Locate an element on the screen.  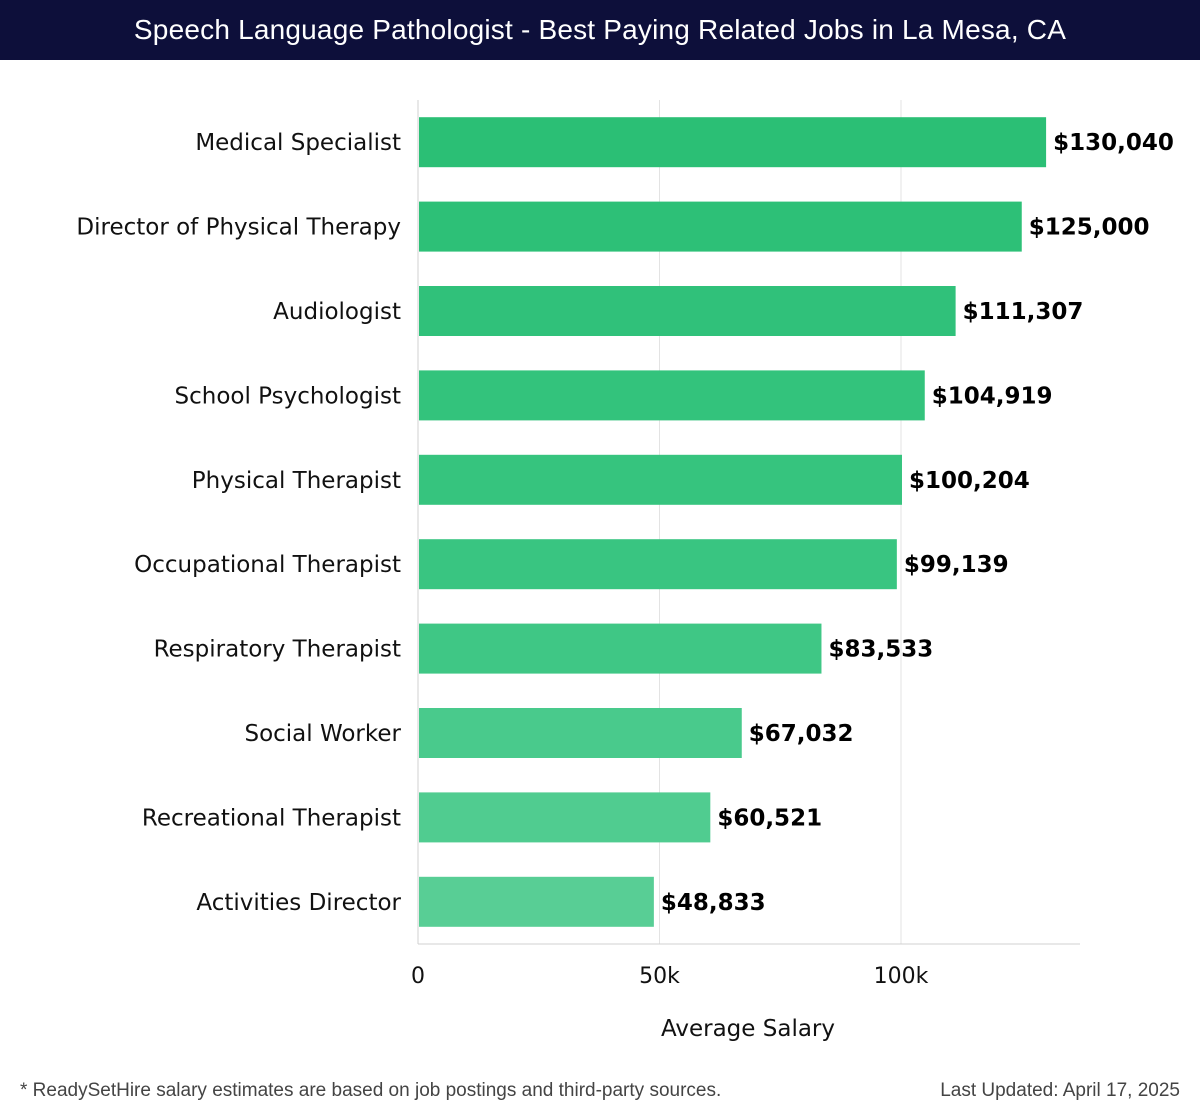
x-tick-label: 100k is located at coordinates (901, 976).